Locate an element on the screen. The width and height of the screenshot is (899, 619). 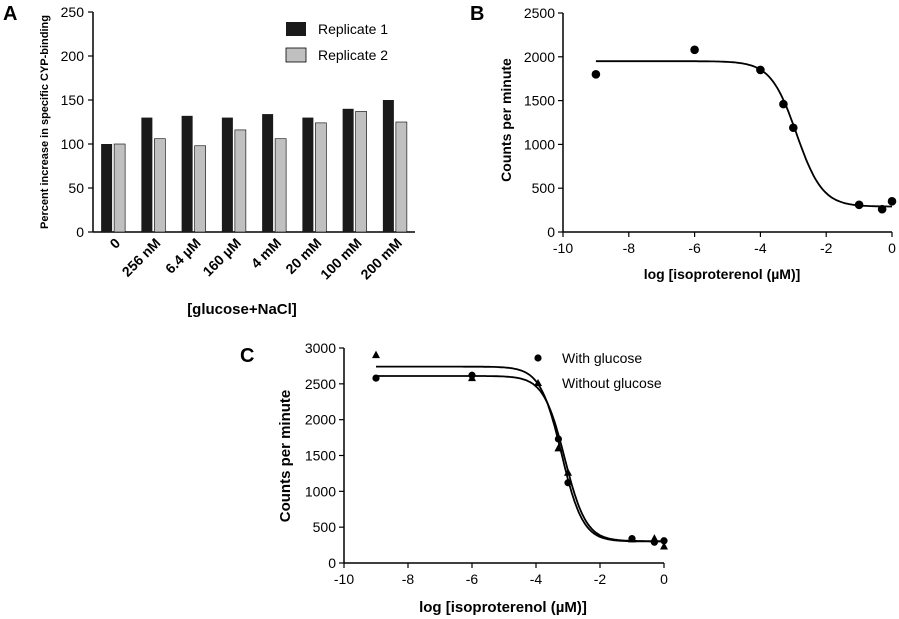
panel-b-y-label: Counts per minute is located at coordinates (506, 120).